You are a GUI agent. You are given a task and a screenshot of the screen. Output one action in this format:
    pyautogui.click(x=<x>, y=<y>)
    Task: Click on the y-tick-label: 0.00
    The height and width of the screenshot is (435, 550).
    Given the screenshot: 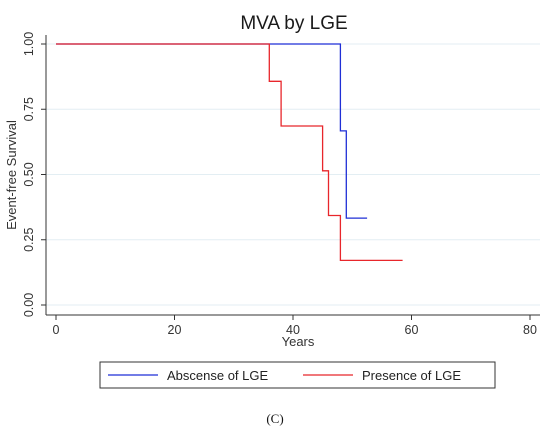 What is the action you would take?
    pyautogui.click(x=29, y=305)
    